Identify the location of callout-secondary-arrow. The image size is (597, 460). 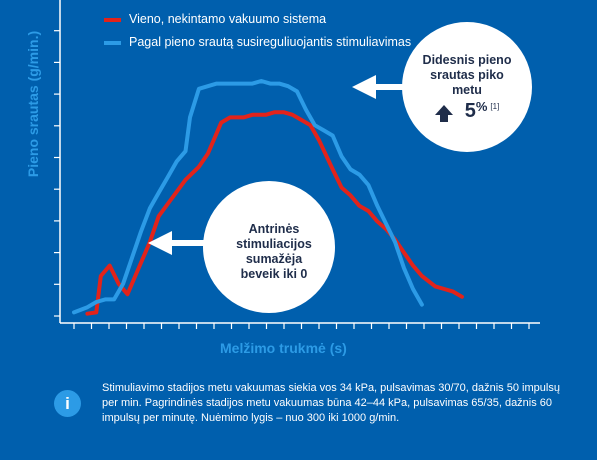
(178, 243).